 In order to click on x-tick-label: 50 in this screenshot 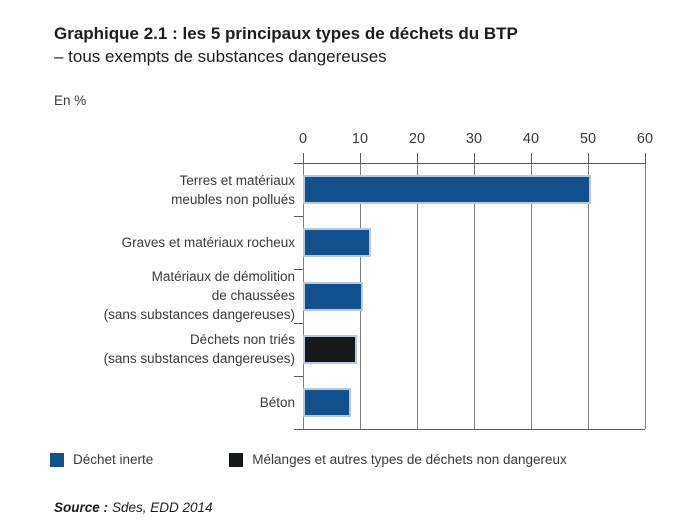, I will do `click(588, 139)`.